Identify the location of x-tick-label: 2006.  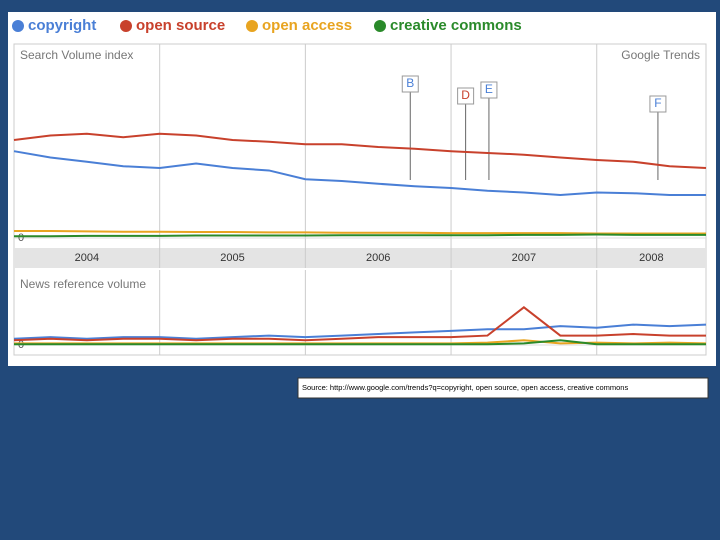
(378, 258).